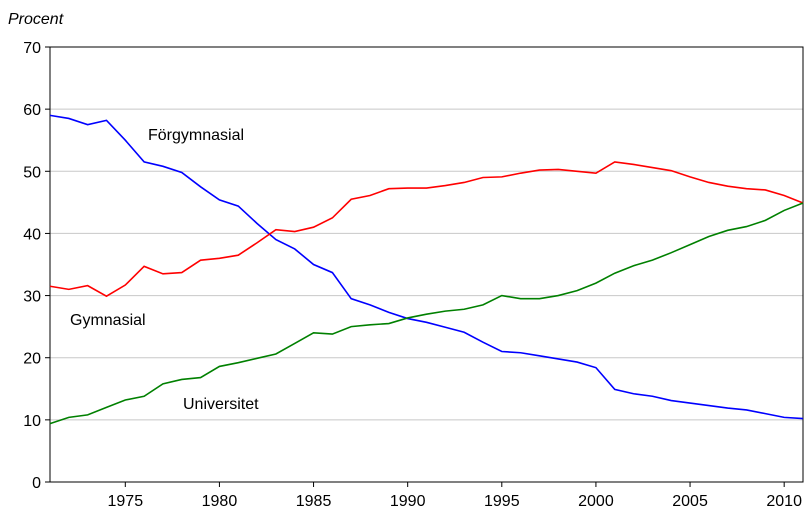  What do you see at coordinates (32, 297) in the screenshot?
I see `y-tick-label: 30` at bounding box center [32, 297].